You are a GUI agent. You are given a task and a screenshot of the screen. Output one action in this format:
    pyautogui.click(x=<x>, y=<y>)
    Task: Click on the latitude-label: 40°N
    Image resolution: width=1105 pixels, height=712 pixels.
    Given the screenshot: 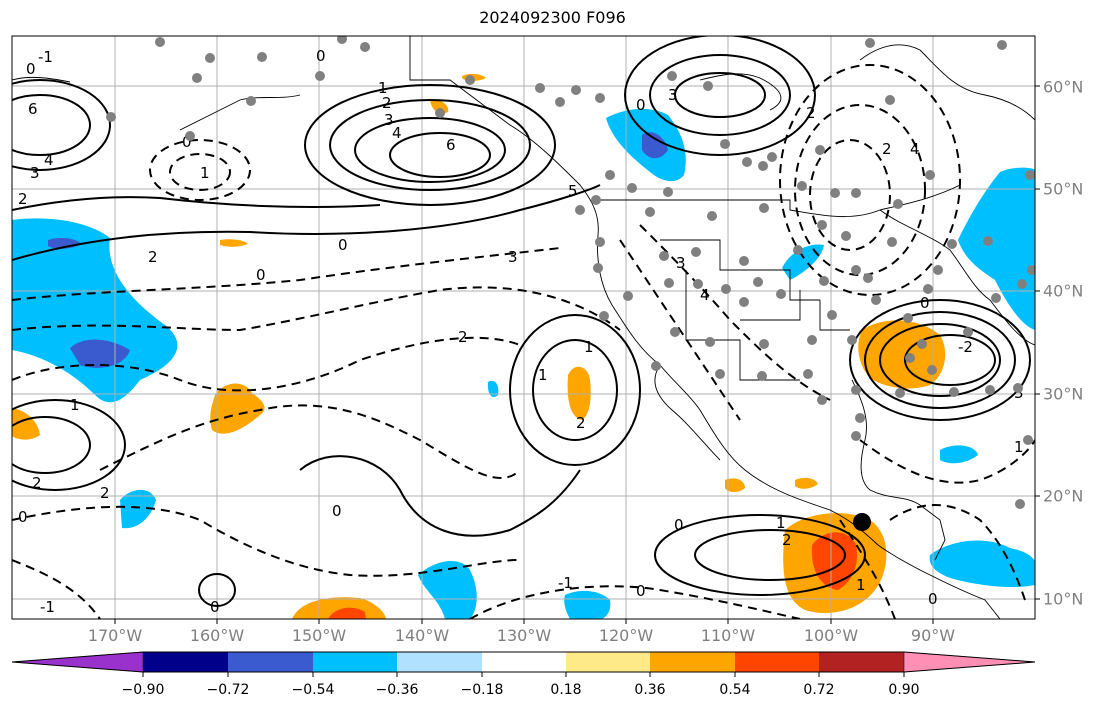 What is the action you would take?
    pyautogui.click(x=1063, y=291)
    